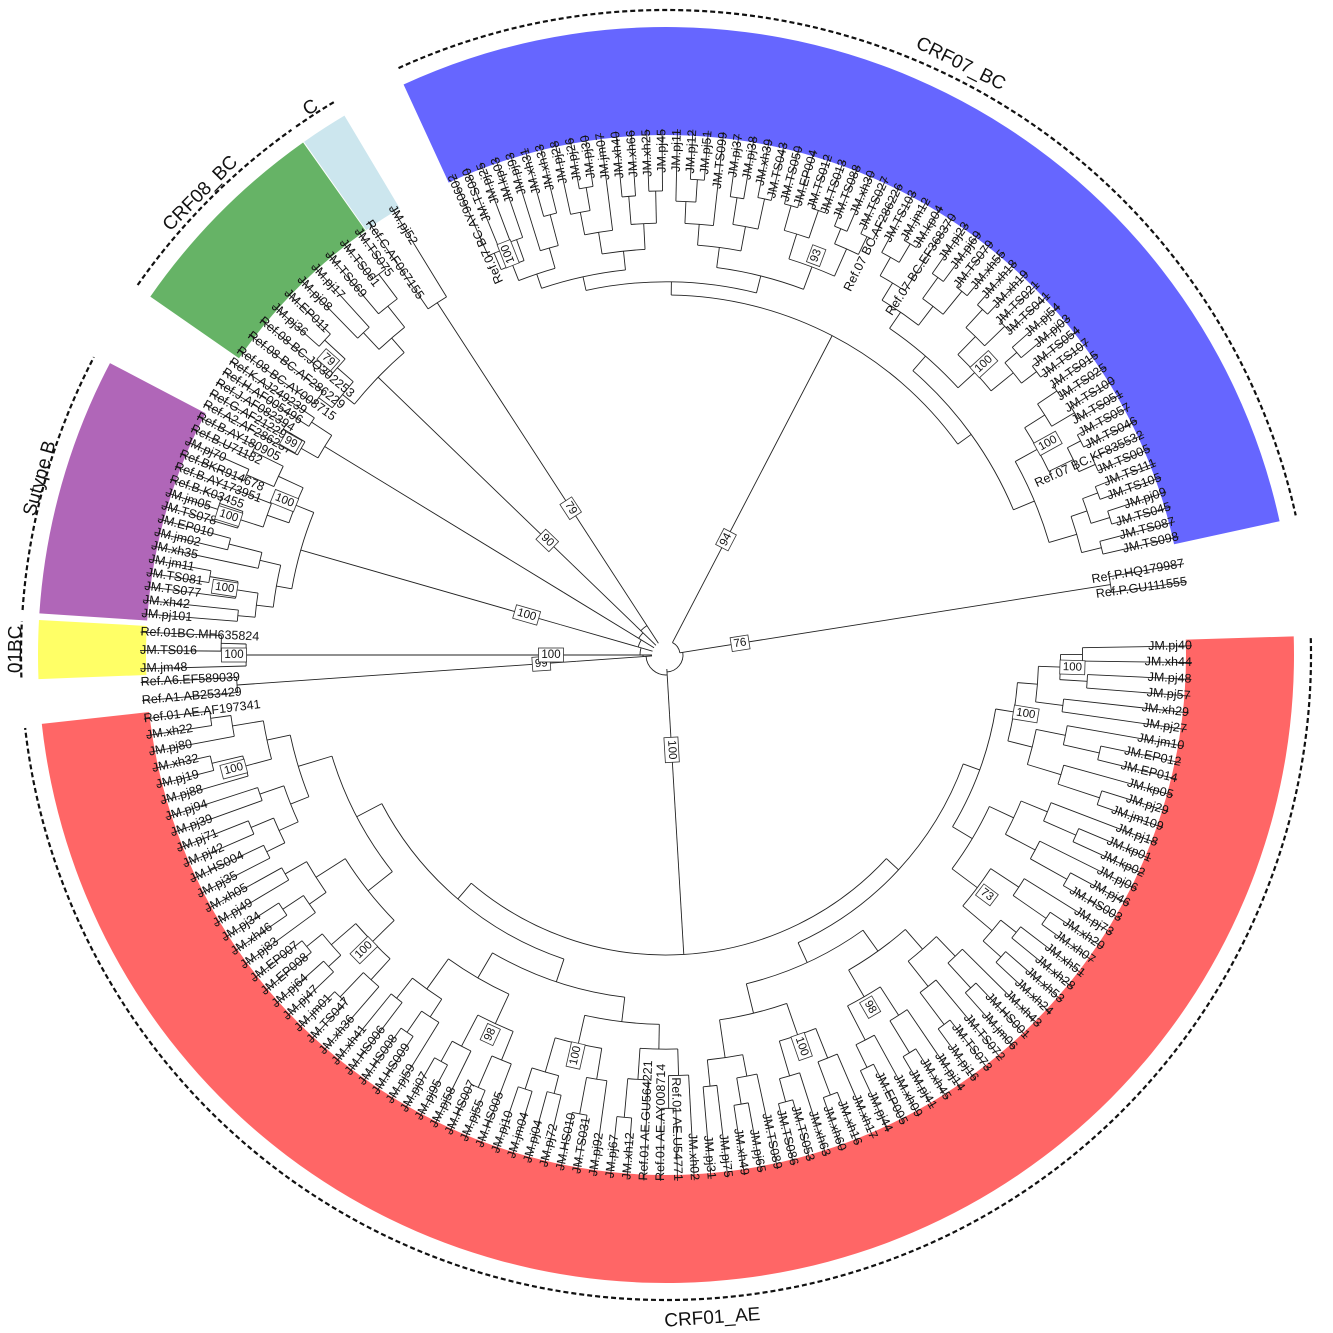 The width and height of the screenshot is (1333, 1333). What do you see at coordinates (726, 539) in the screenshot?
I see `svg-text: 94` at bounding box center [726, 539].